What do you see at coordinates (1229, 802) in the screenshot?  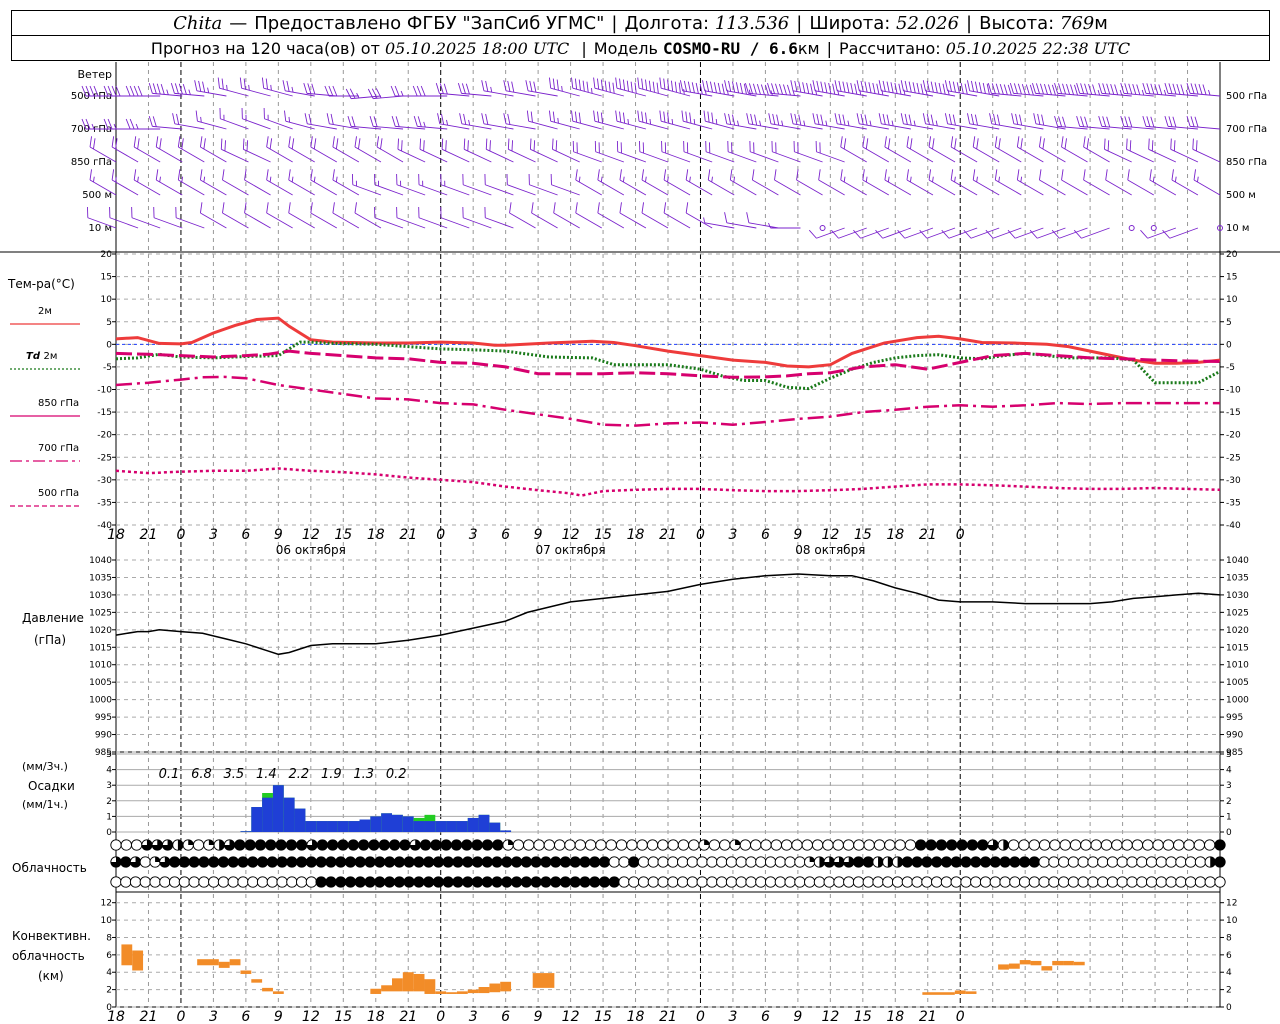 I see `right-tick-label: 2` at bounding box center [1229, 802].